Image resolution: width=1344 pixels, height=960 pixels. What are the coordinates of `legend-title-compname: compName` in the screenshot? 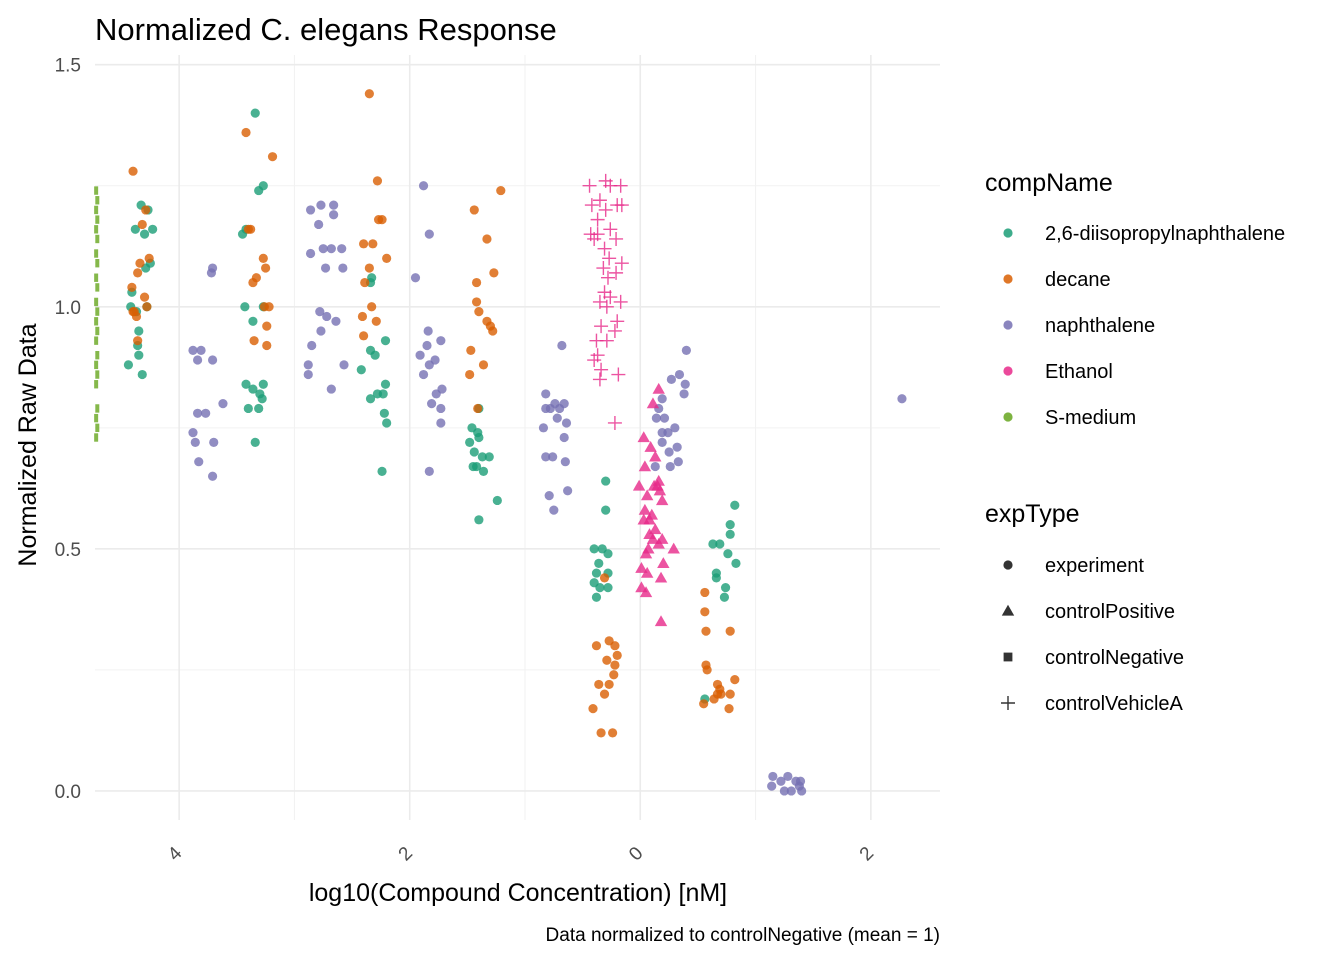 It's located at (1049, 183).